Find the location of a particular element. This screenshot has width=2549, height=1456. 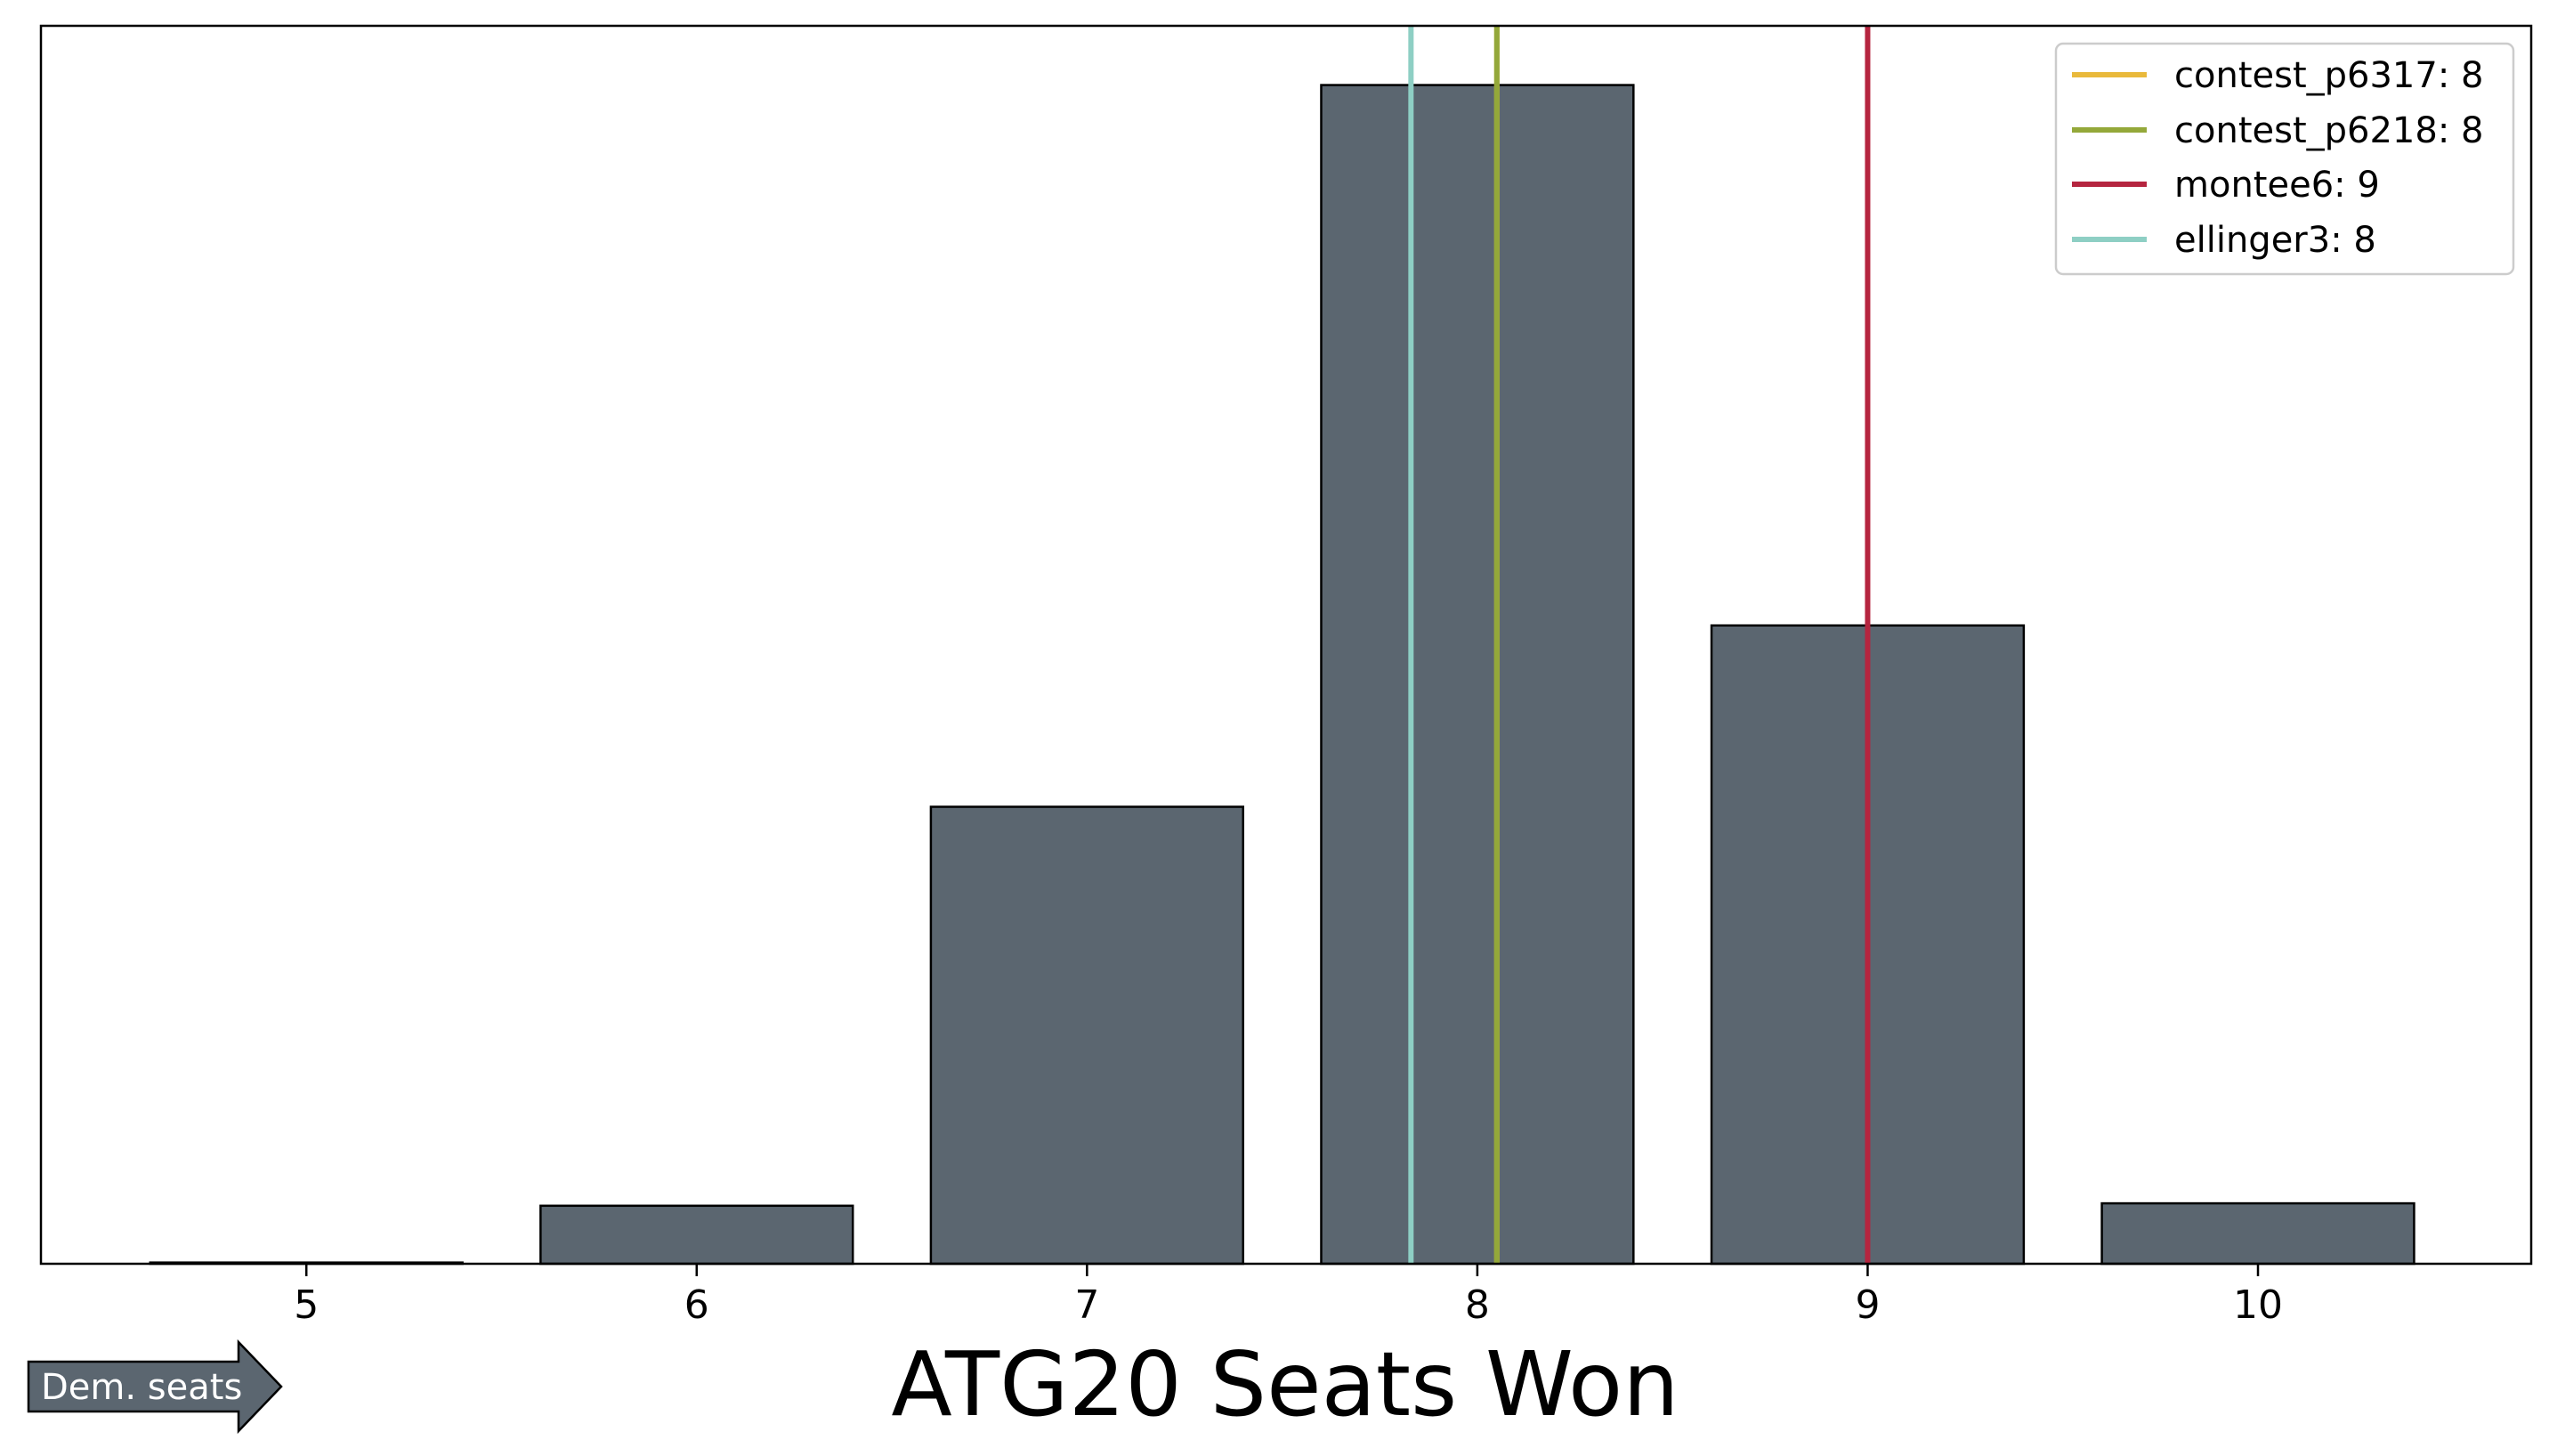

arrow-label: Dem. seats is located at coordinates (141, 1387).